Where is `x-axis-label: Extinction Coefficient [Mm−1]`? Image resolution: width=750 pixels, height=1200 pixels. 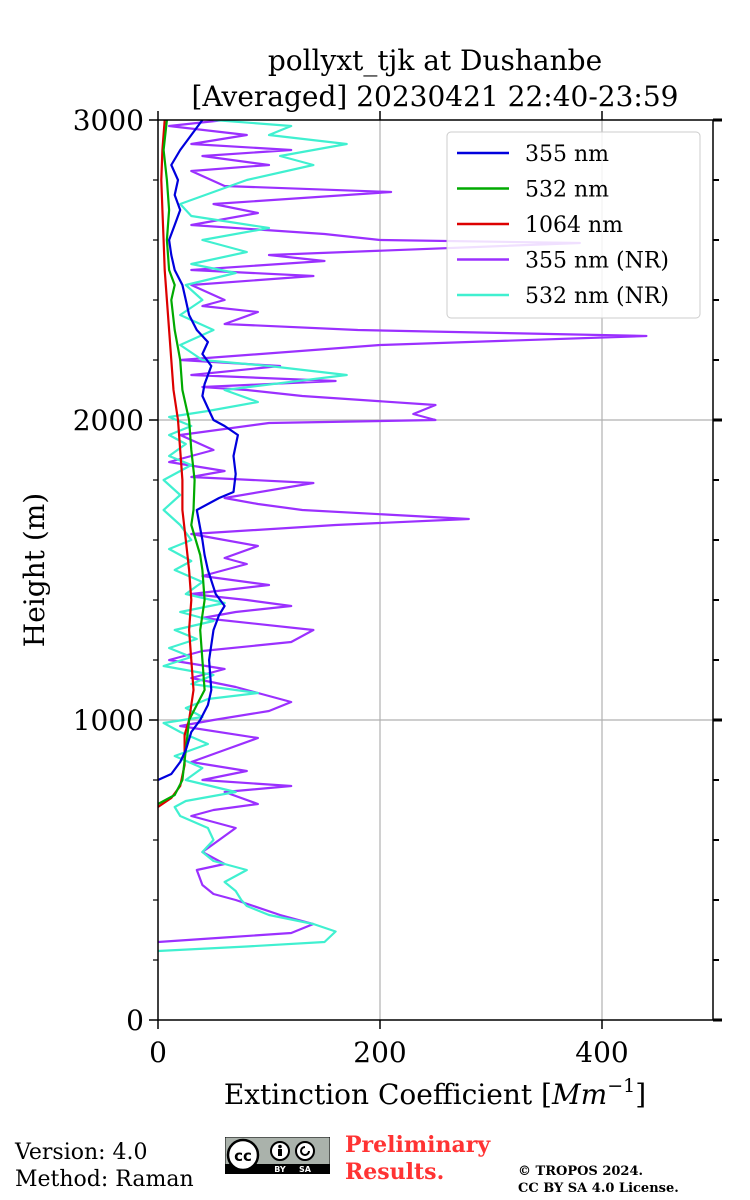
x-axis-label: Extinction Coefficient [Mm−1] is located at coordinates (435, 1093).